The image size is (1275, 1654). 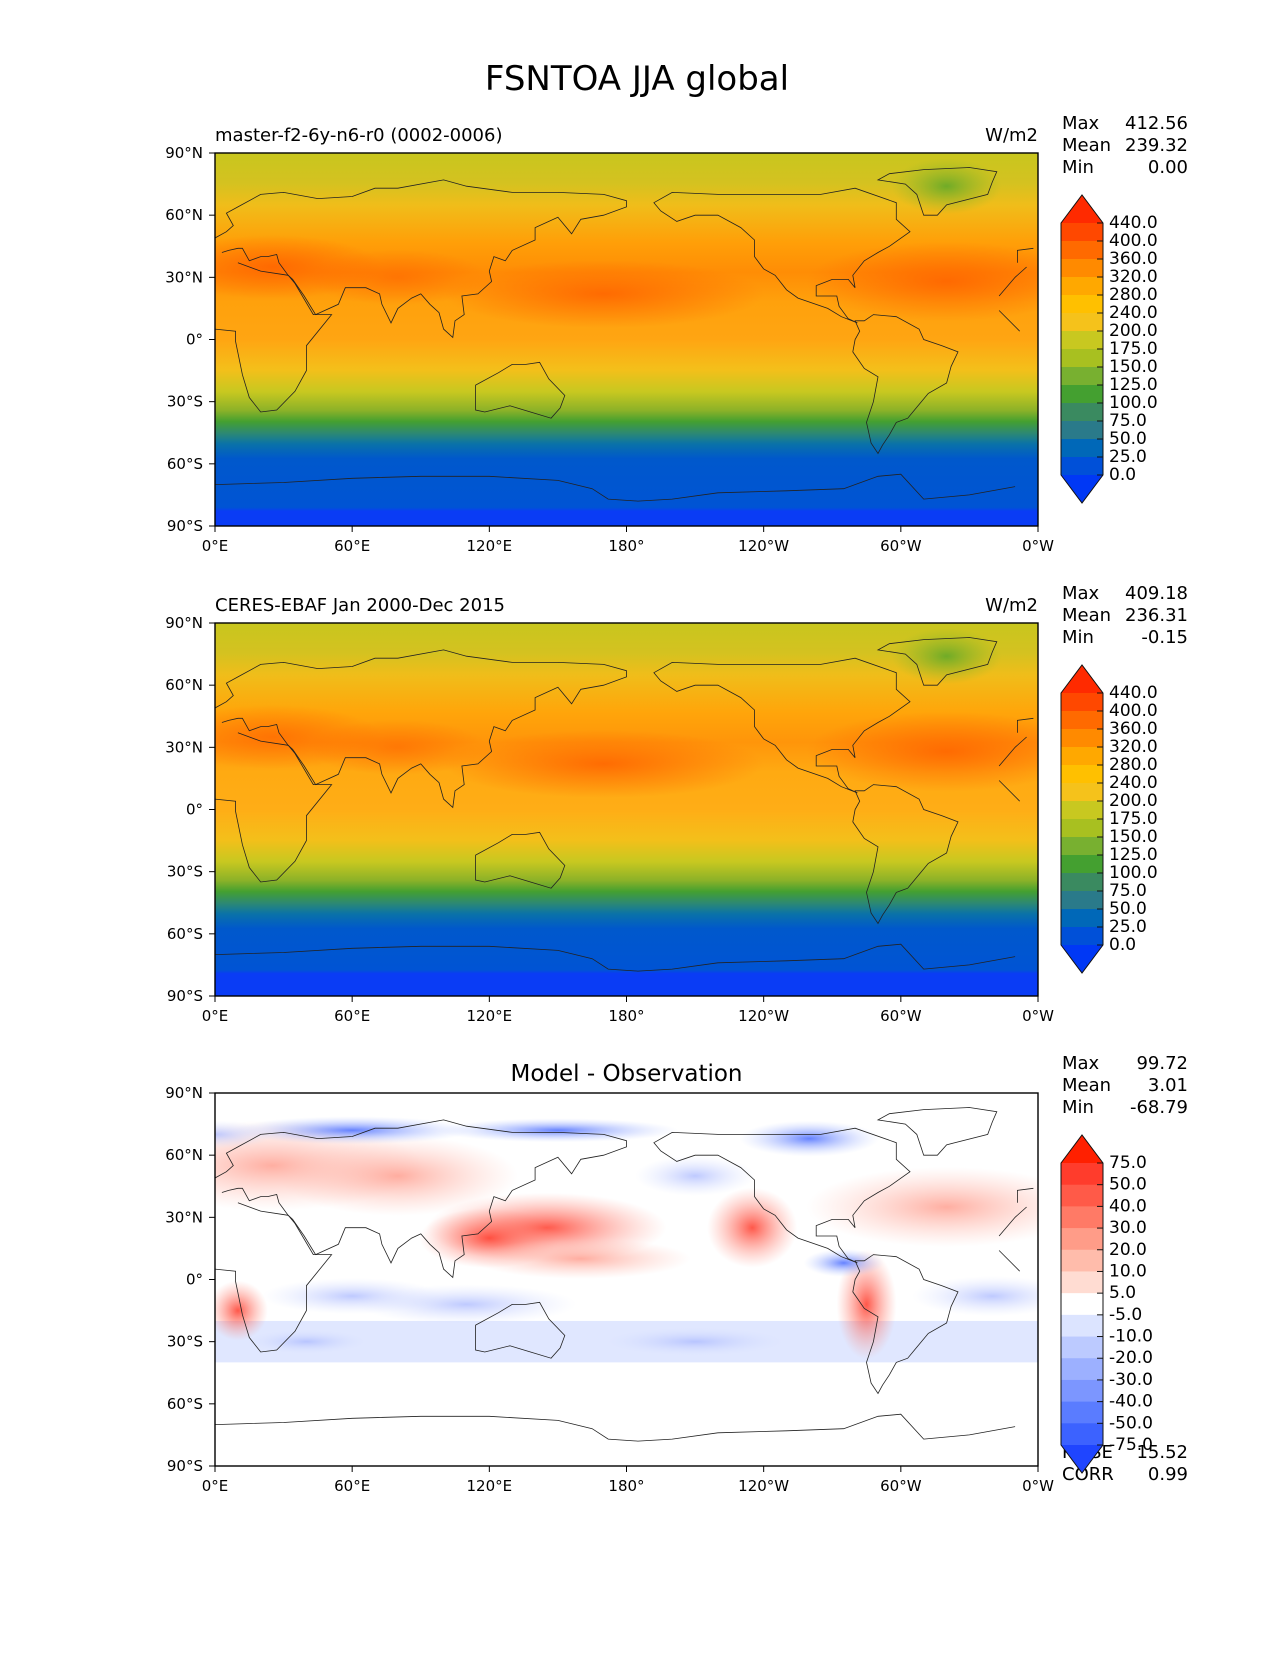 I want to click on colorbar-tick-label: 5.0, so click(x=1122, y=1293).